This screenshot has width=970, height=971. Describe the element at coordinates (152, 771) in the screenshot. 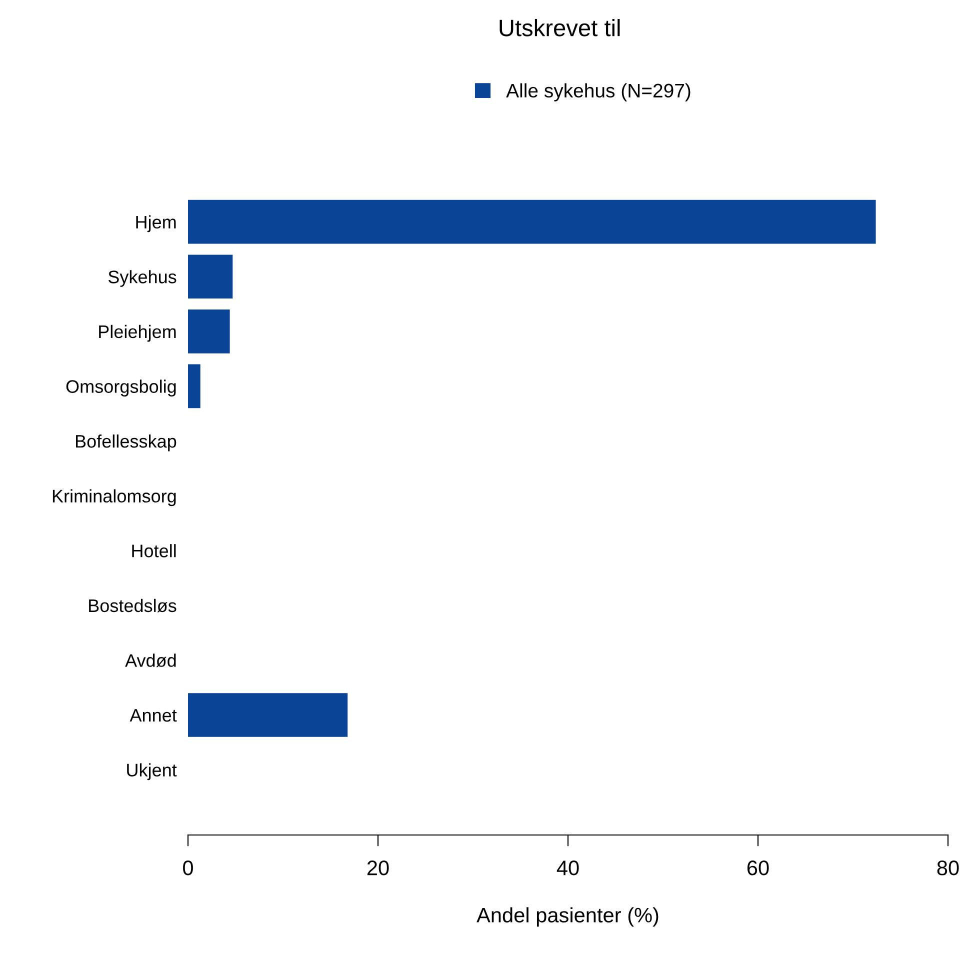

I see `y-tick-label: Ukjent` at that location.